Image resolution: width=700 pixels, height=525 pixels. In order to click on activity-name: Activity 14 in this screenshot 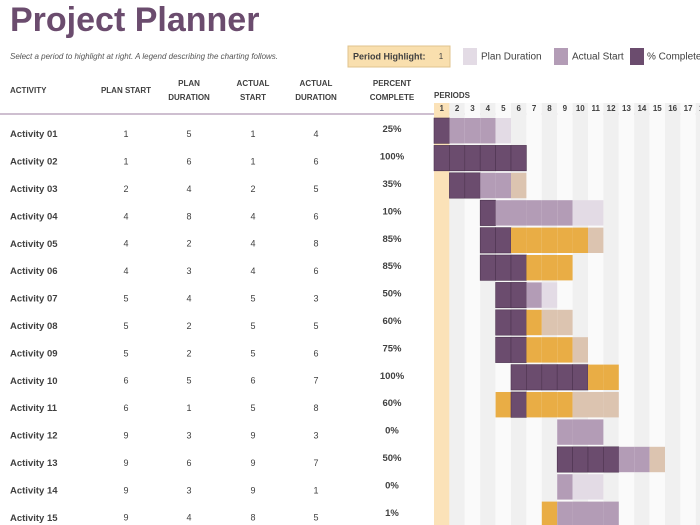, I will do `click(34, 490)`.